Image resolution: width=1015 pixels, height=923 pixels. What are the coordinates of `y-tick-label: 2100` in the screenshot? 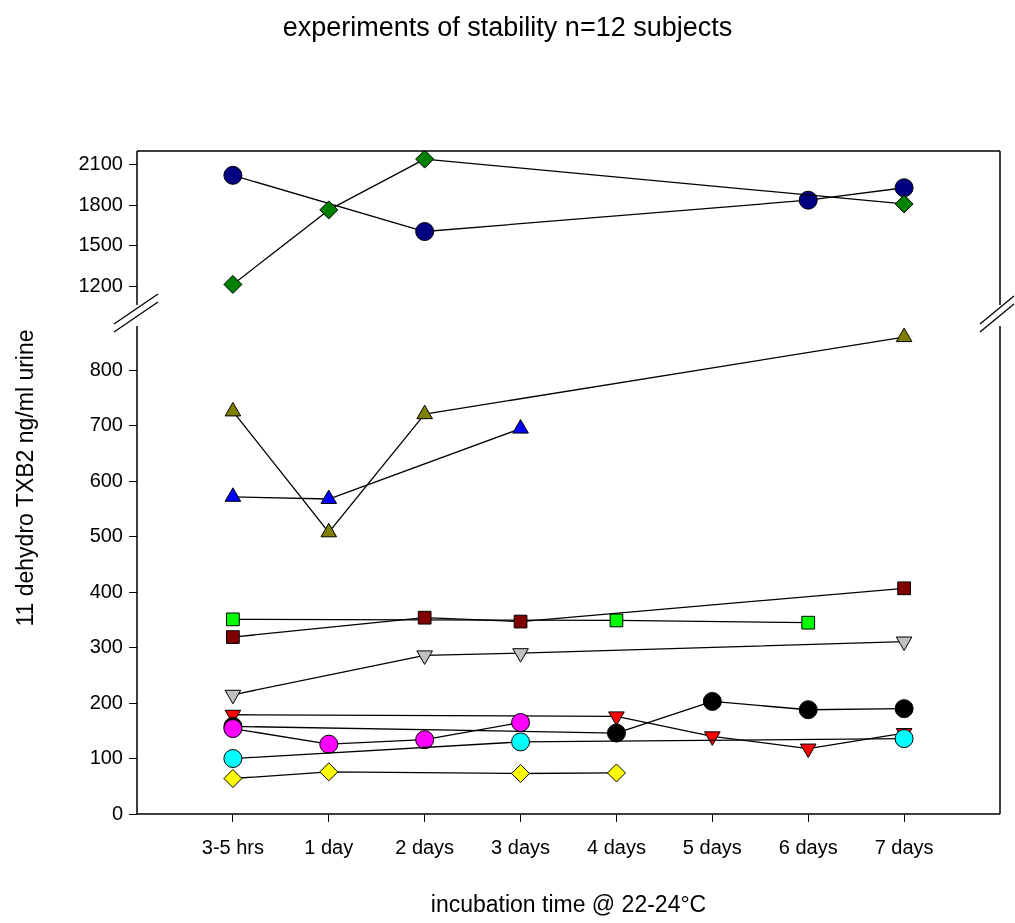 It's located at (100, 163).